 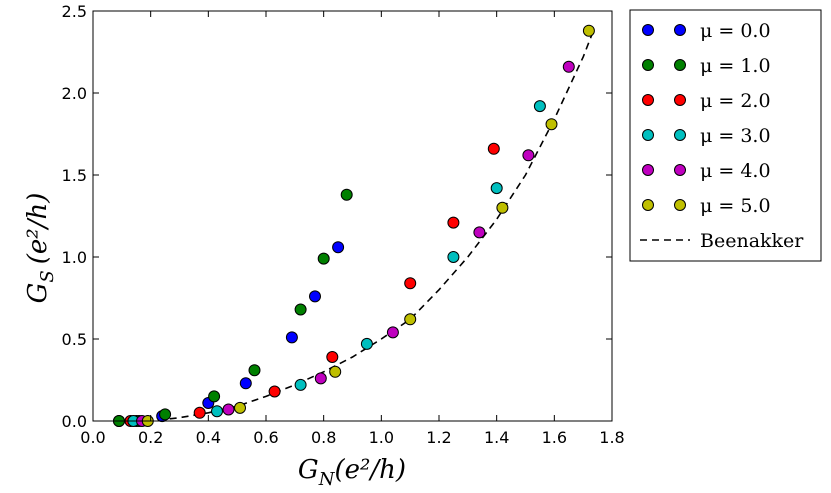 I want to click on x-tick-label: 1.6, so click(x=554, y=437).